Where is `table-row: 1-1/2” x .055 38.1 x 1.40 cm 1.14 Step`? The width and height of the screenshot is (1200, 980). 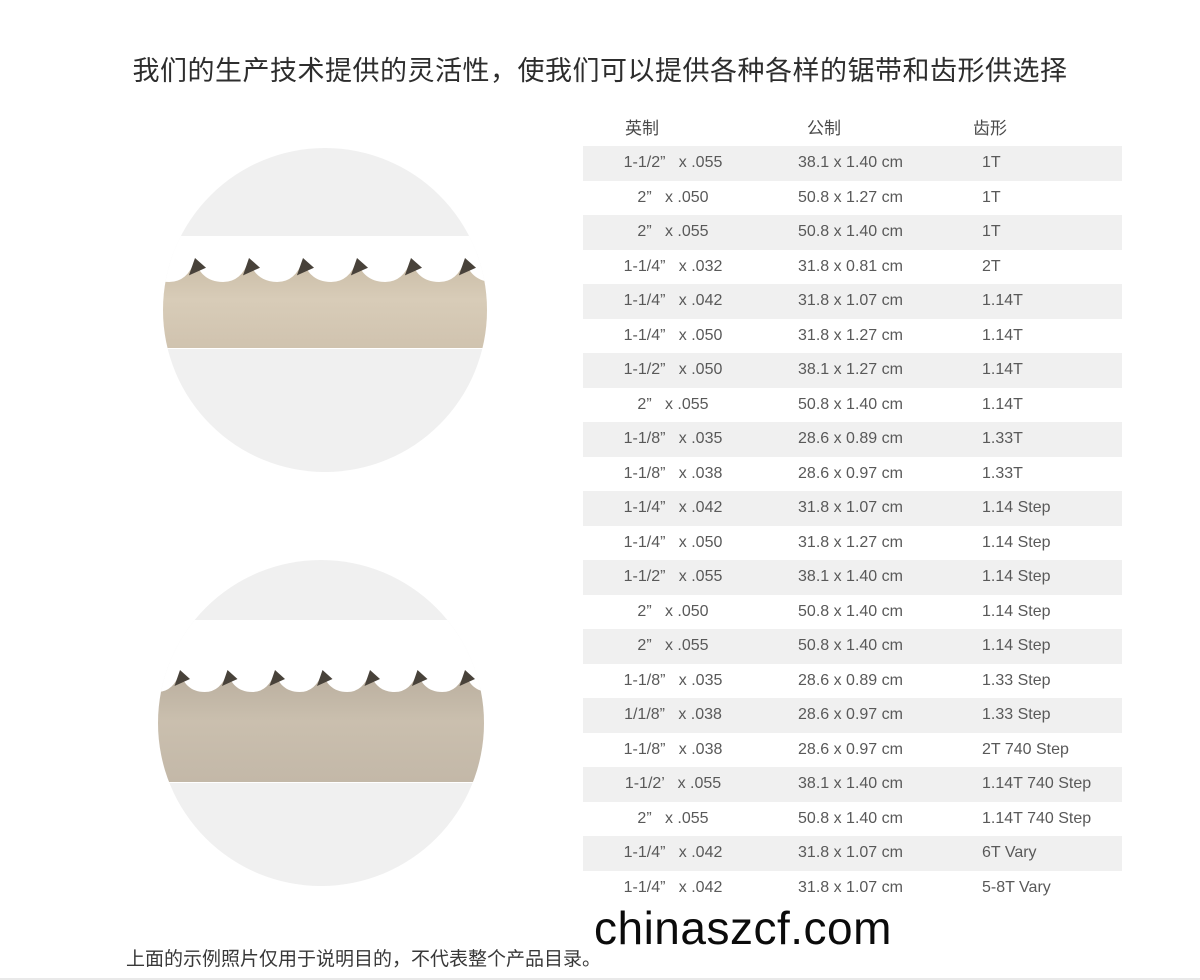 table-row: 1-1/2” x .055 38.1 x 1.40 cm 1.14 Step is located at coordinates (852, 577).